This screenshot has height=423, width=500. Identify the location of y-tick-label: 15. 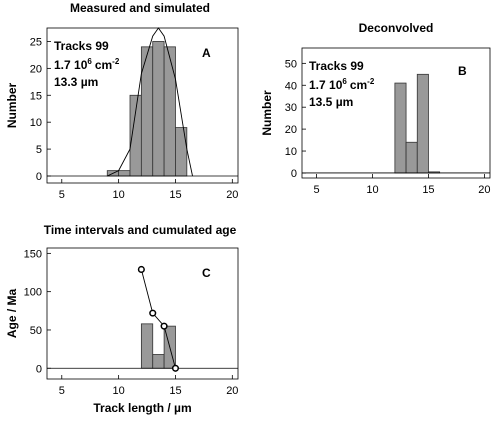
(36, 96).